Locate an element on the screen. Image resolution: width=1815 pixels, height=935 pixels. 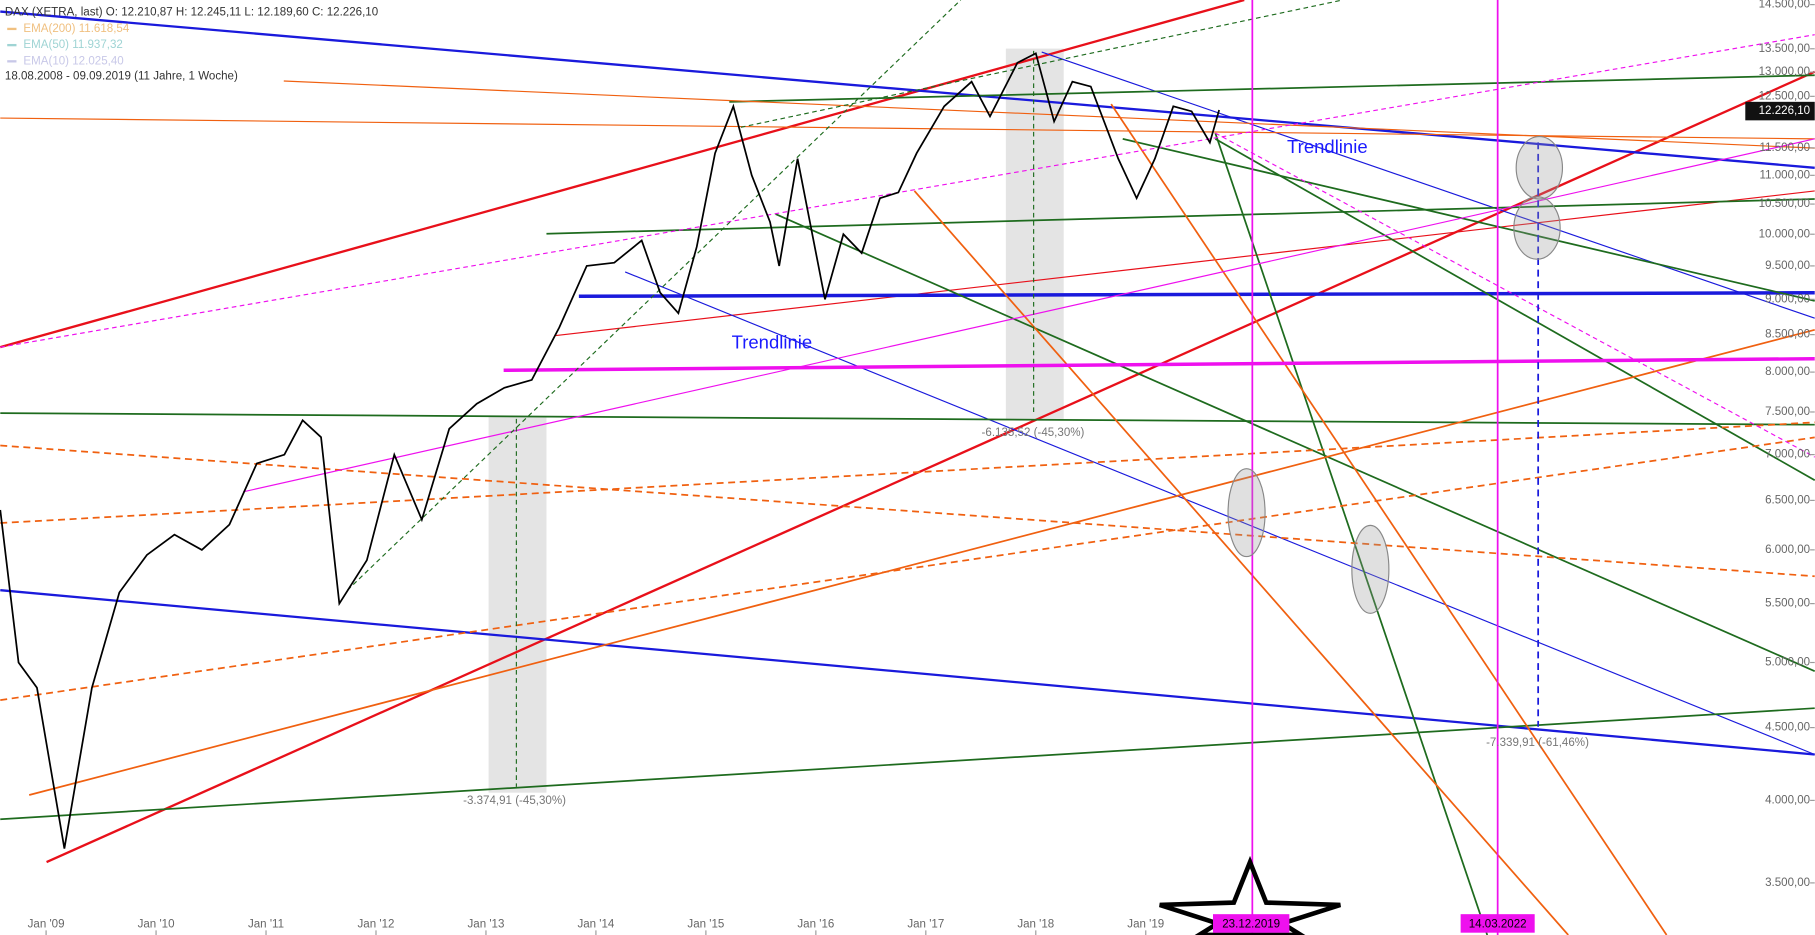
x-tick-label: Jan '09 is located at coordinates (46, 925).